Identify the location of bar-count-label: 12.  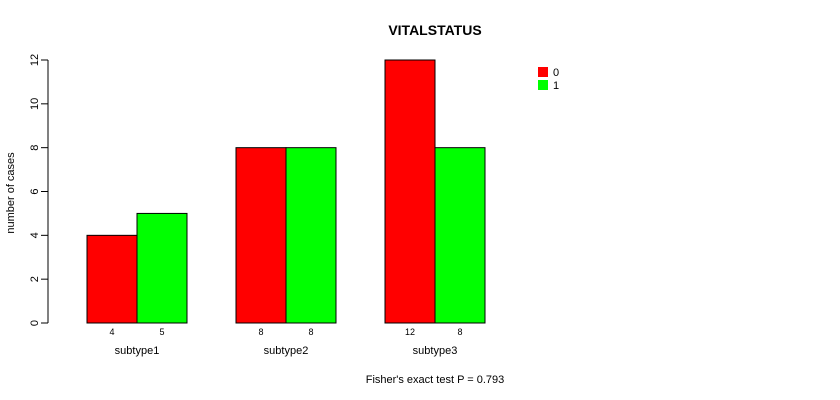
(410, 332).